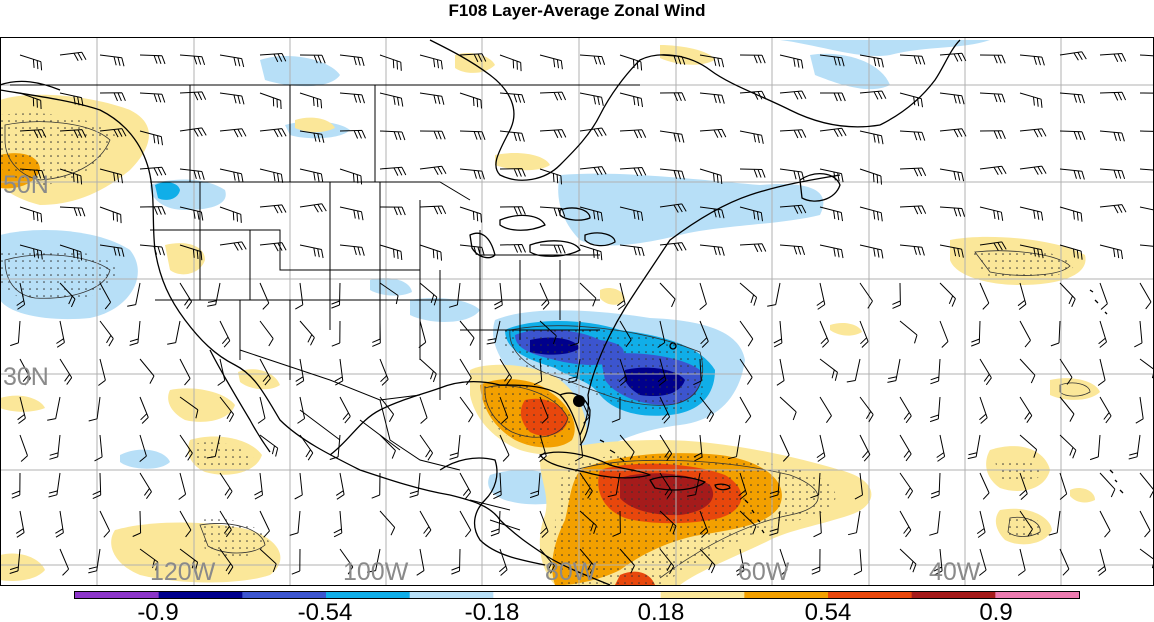  I want to click on lon-label-100w: 100W, so click(376, 572).